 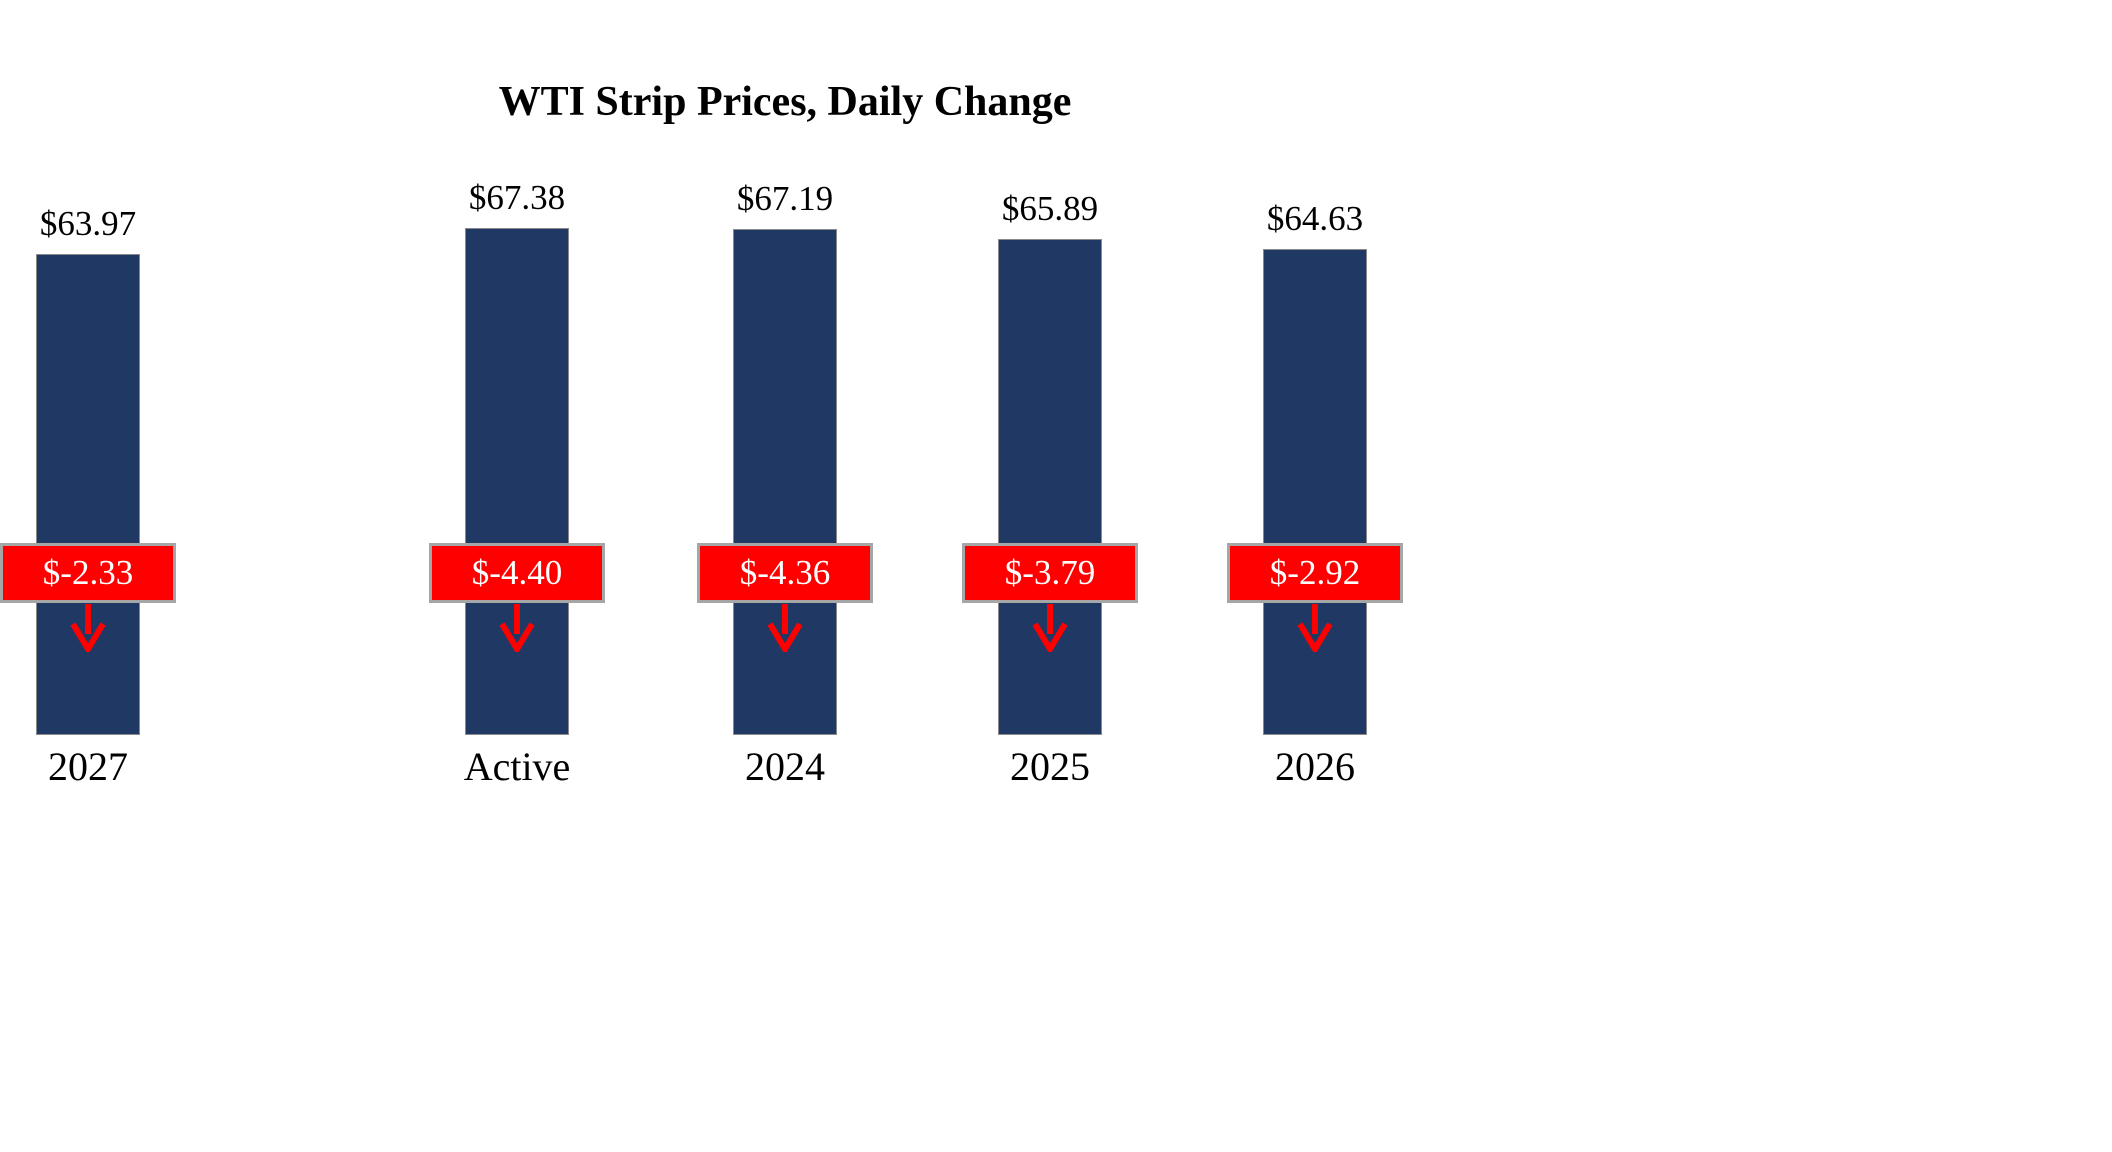 I want to click on change-label: $-2.33, so click(x=88, y=572).